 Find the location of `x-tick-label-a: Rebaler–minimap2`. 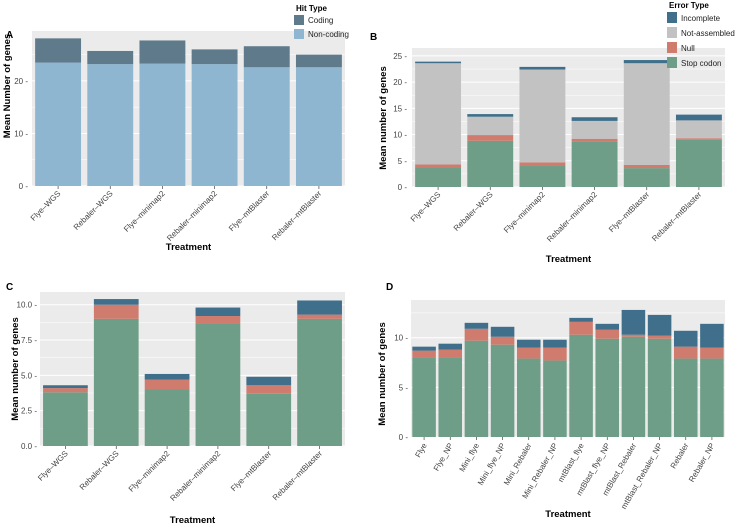

x-tick-label-a: Rebaler–minimap2 is located at coordinates (192, 216).